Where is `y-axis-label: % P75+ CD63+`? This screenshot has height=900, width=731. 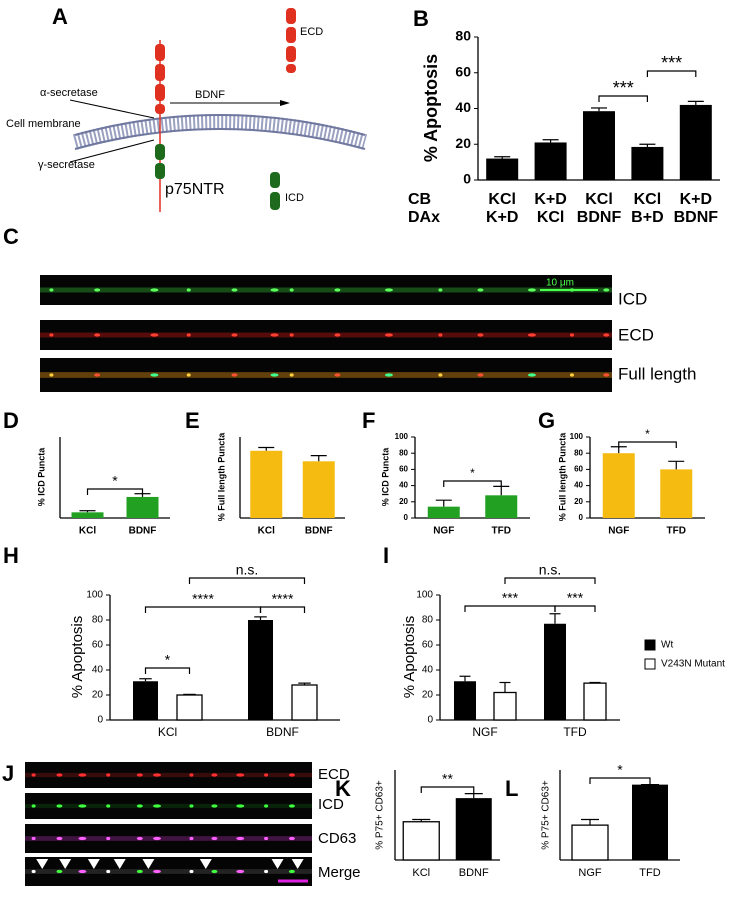
y-axis-label: % P75+ CD63+ is located at coordinates (380, 815).